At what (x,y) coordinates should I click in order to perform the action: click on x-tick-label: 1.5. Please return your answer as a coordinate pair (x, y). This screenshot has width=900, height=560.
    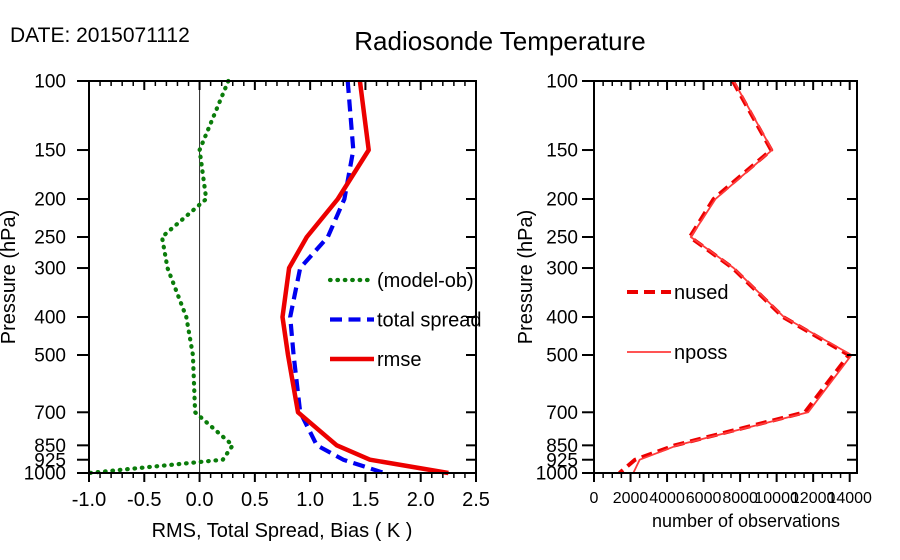
    Looking at the image, I should click on (366, 500).